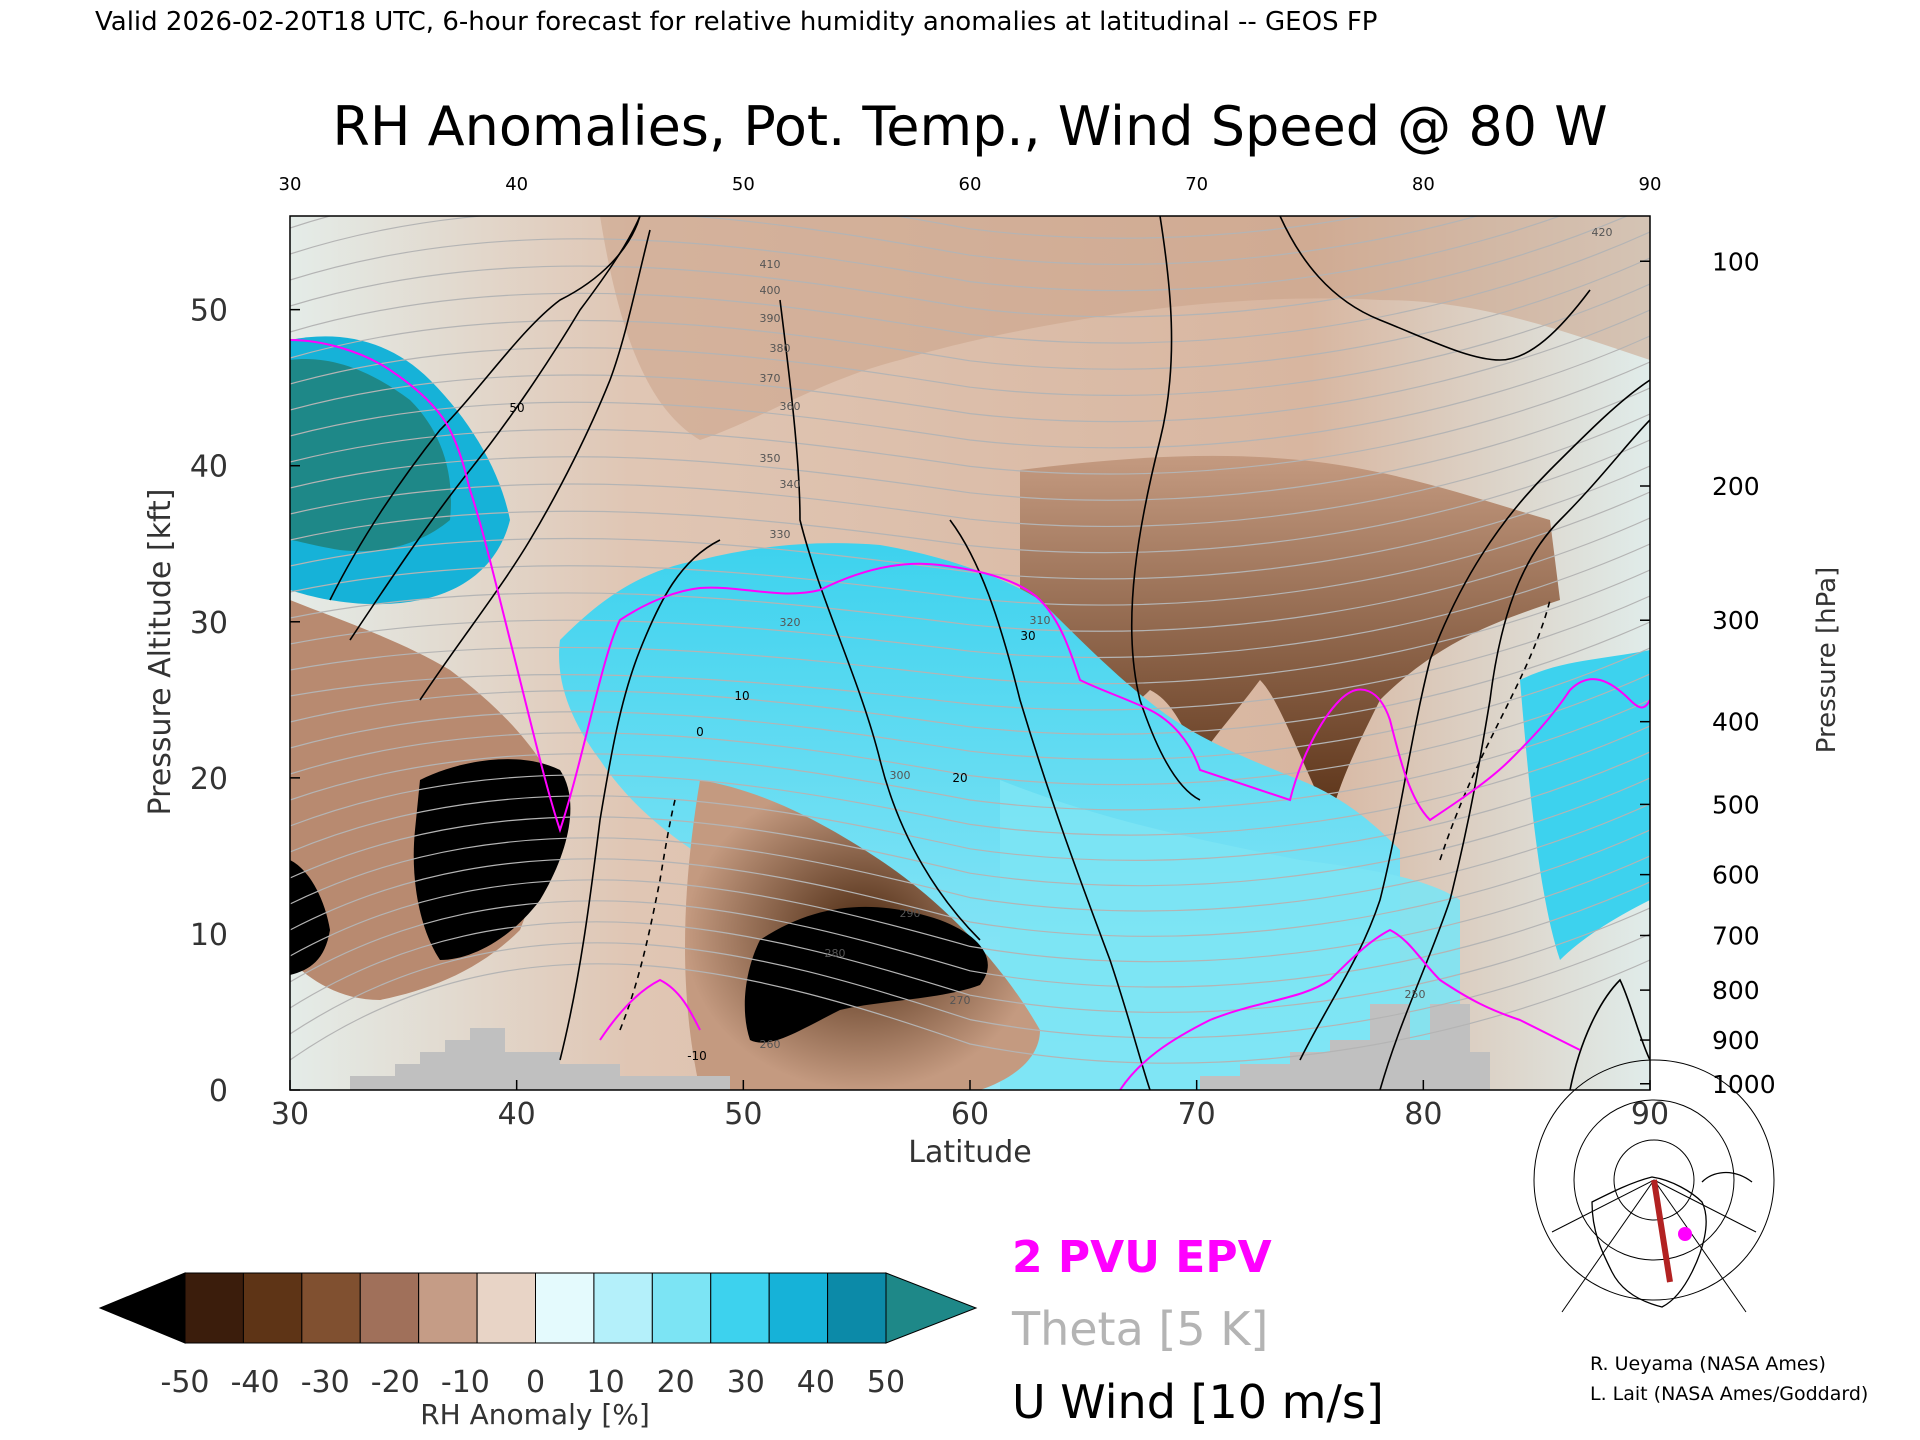  What do you see at coordinates (1027, 636) in the screenshot?
I see `wind-contour-label: 30` at bounding box center [1027, 636].